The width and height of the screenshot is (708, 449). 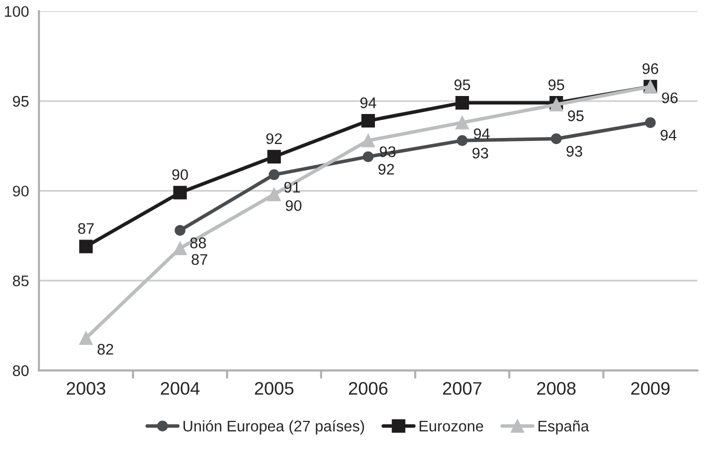 What do you see at coordinates (462, 388) in the screenshot?
I see `x-tick-label: 2007` at bounding box center [462, 388].